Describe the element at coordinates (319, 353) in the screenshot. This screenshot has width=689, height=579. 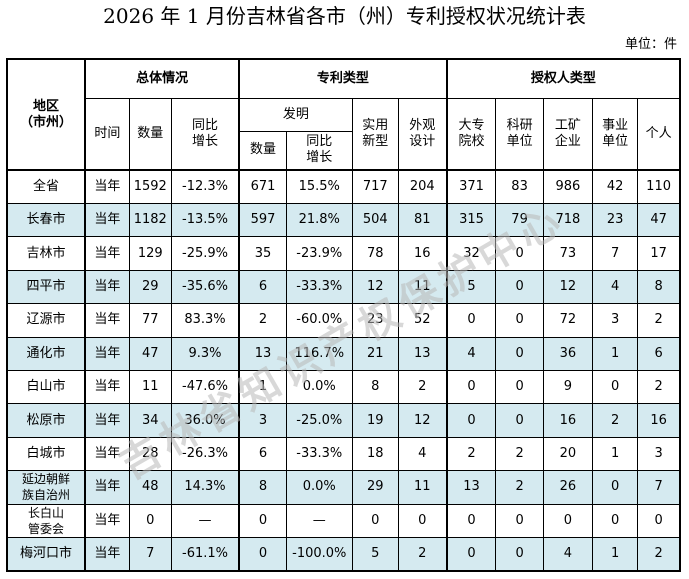
I see `cell-invention-yoy: 116.7%` at that location.